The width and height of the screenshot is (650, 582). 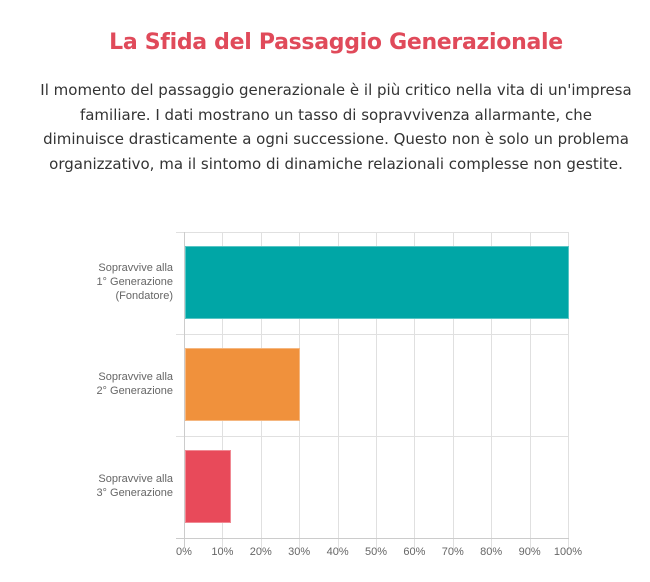 I want to click on x-tick-label: 90%, so click(x=529, y=552).